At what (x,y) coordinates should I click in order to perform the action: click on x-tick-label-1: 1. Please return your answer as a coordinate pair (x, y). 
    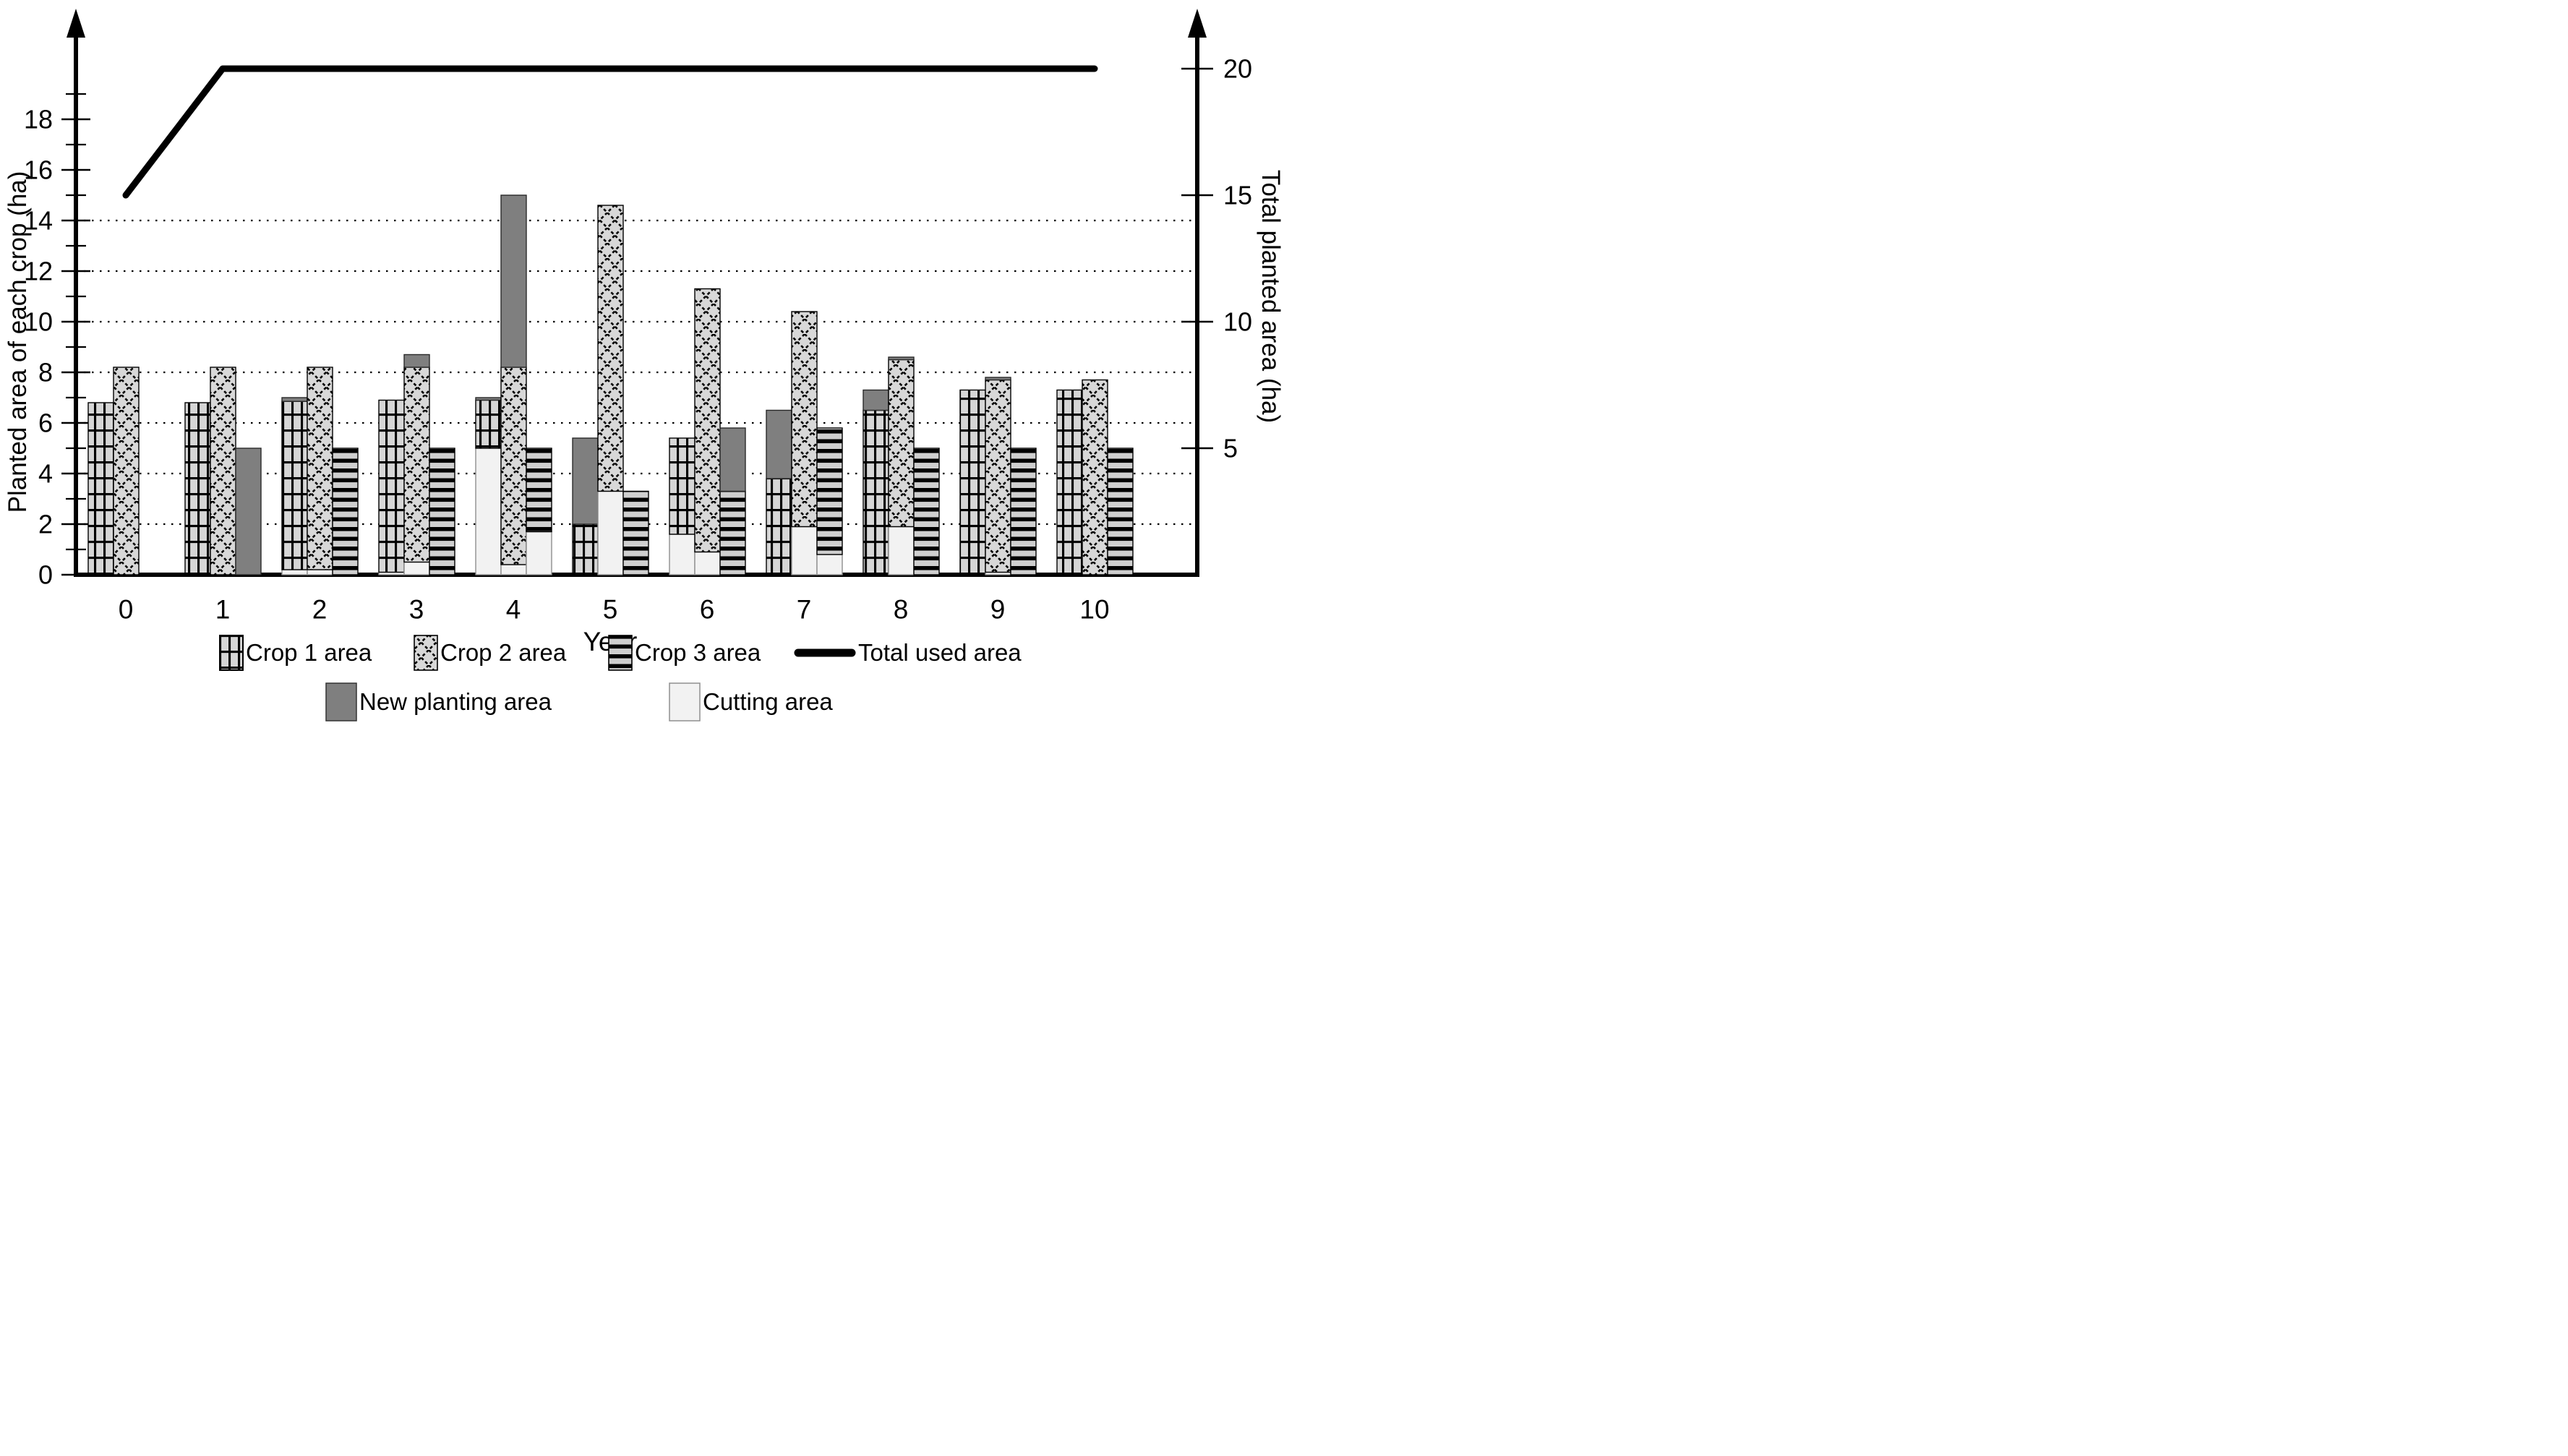
    Looking at the image, I should click on (223, 610).